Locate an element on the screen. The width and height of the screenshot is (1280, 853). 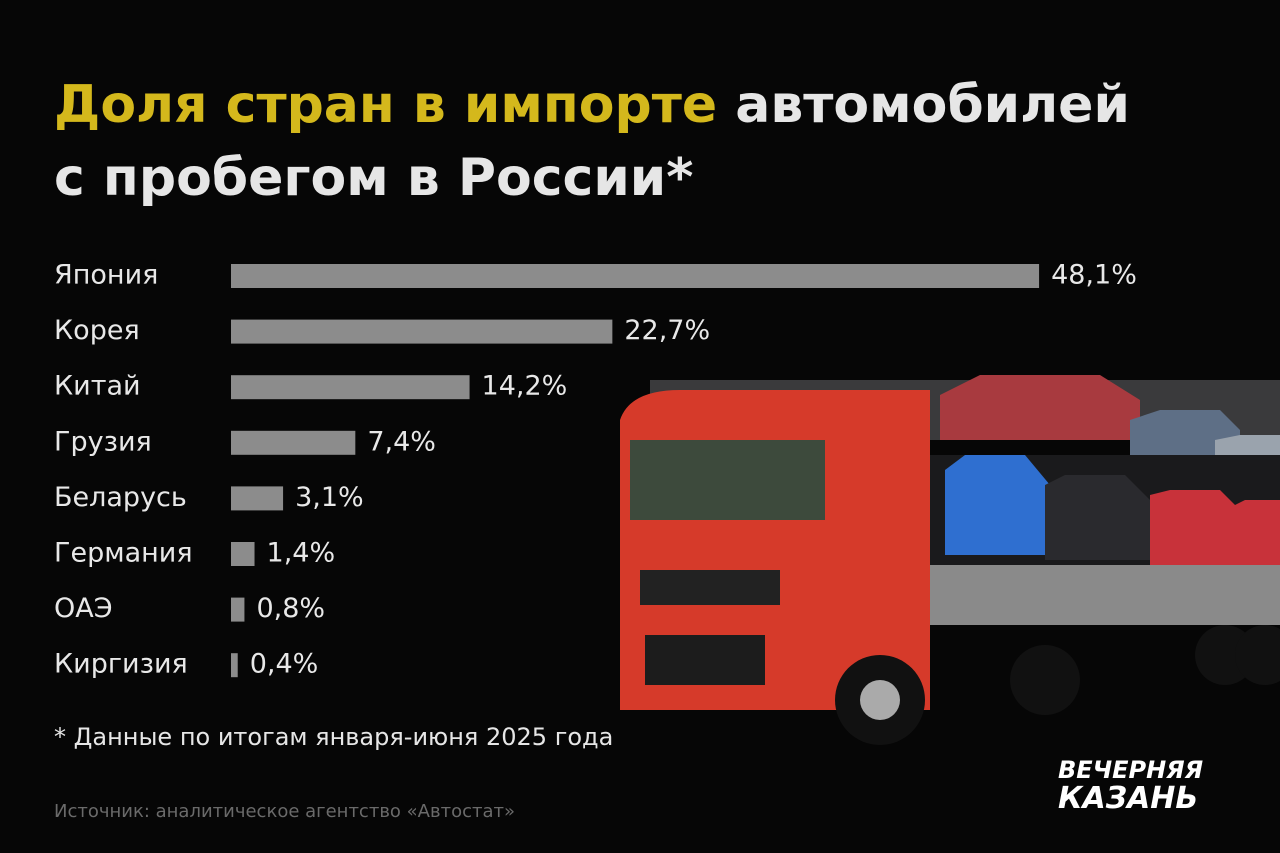
value-label: 0,8% is located at coordinates (290, 608).